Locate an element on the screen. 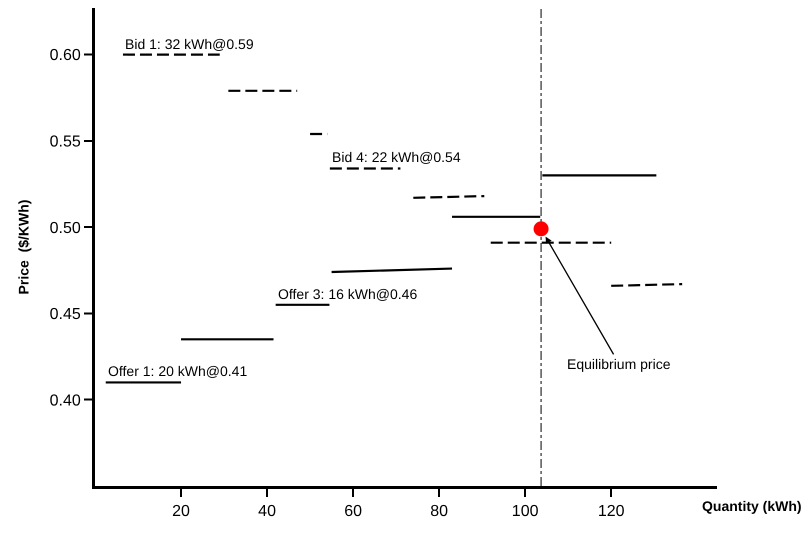 Image resolution: width=807 pixels, height=535 pixels. y-axis-title: Price ($/KWh) is located at coordinates (23, 247).